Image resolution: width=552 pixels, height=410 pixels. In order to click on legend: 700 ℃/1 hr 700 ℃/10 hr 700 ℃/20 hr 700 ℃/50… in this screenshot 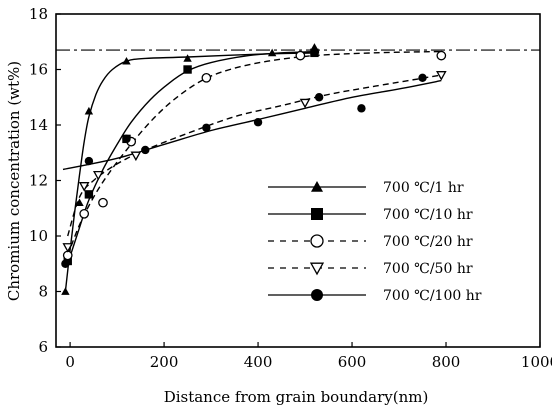, I will do `click(375, 242)`.